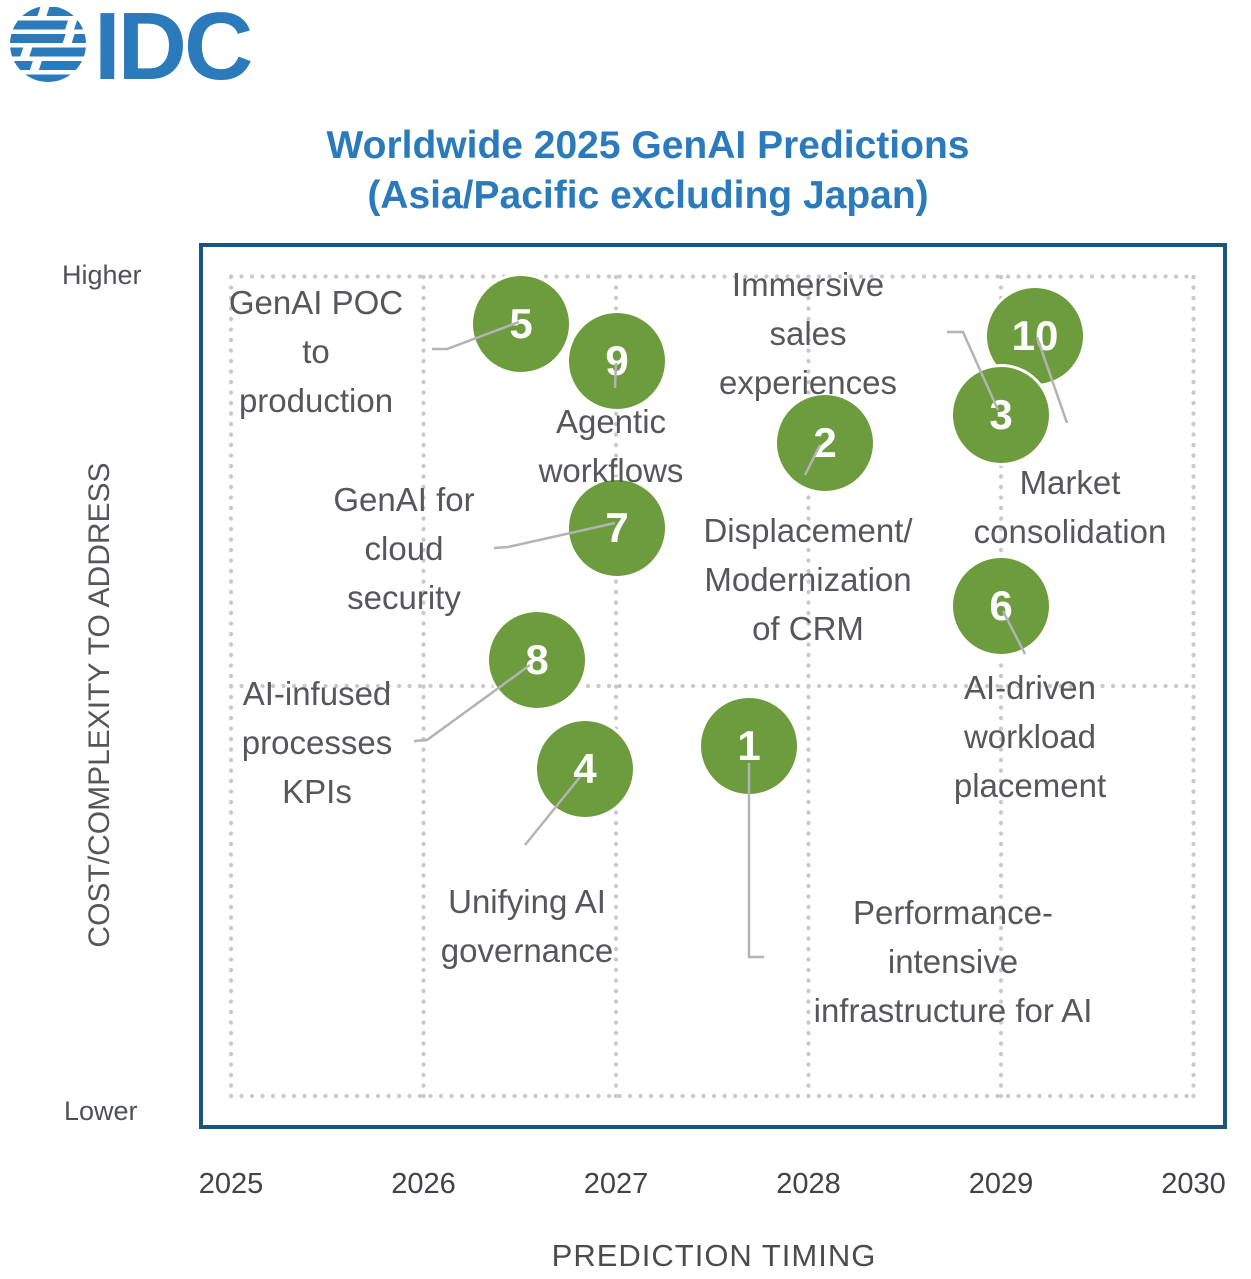 This screenshot has height=1279, width=1251. Describe the element at coordinates (1193, 1184) in the screenshot. I see `x-tick-2030: 2030` at that location.